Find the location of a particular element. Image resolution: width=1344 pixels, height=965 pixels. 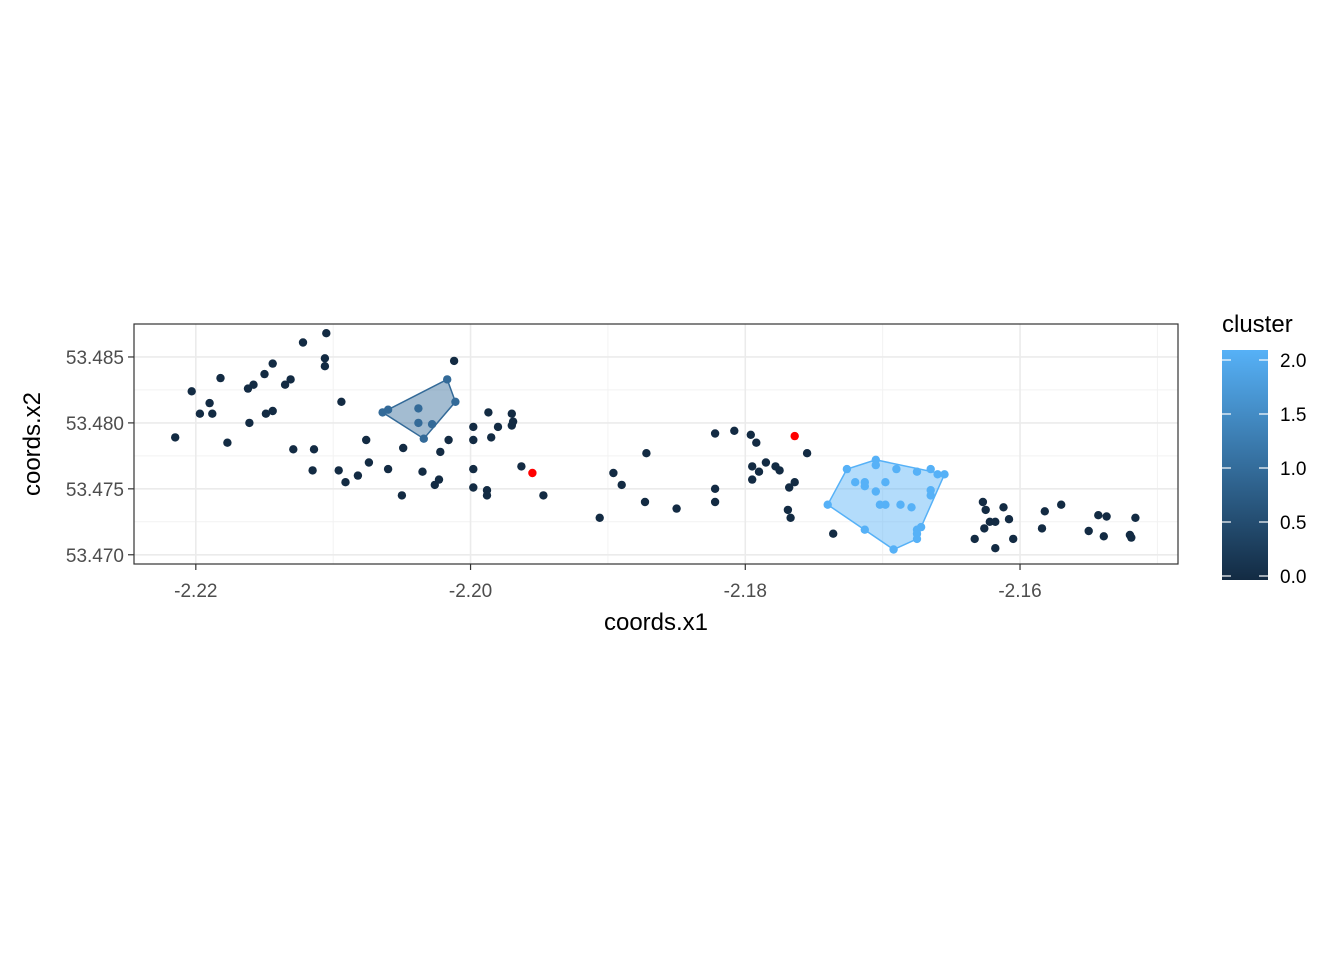

x-tick-label: -2.20 is located at coordinates (470, 591).